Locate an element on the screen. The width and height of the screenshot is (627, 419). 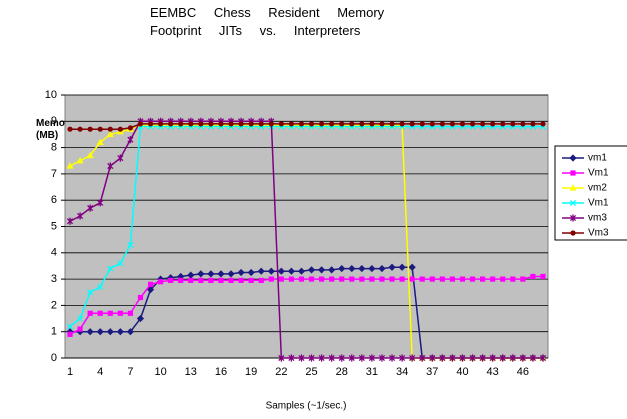
x-tick-label: 22 is located at coordinates (281, 372).